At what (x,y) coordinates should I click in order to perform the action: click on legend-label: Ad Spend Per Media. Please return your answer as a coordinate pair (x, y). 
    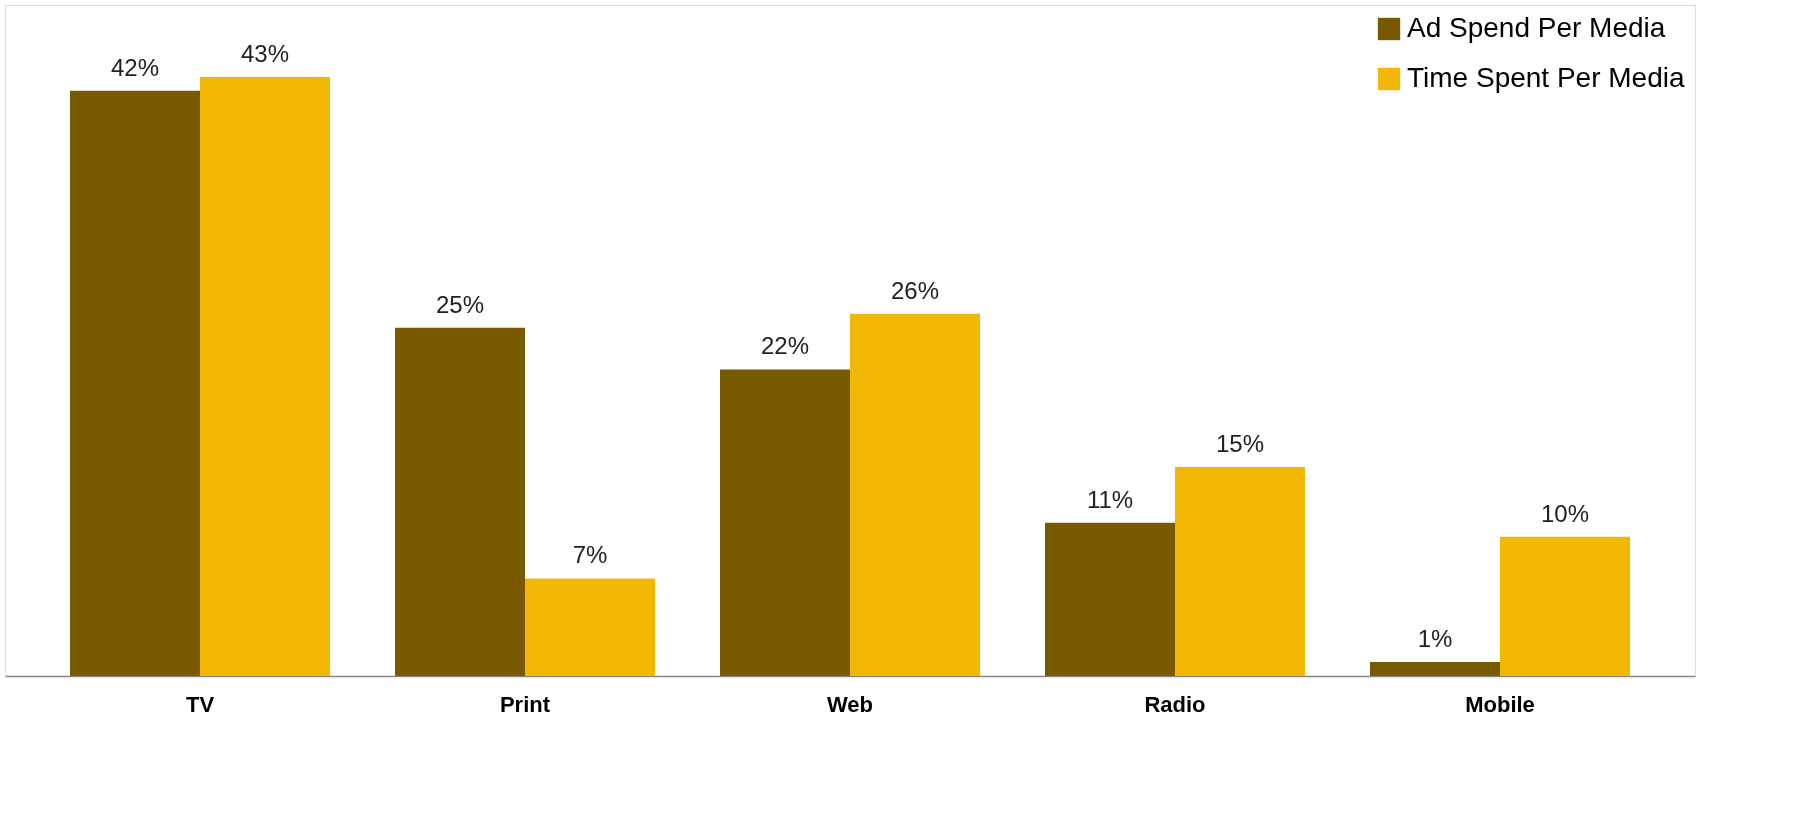
    Looking at the image, I should click on (1536, 27).